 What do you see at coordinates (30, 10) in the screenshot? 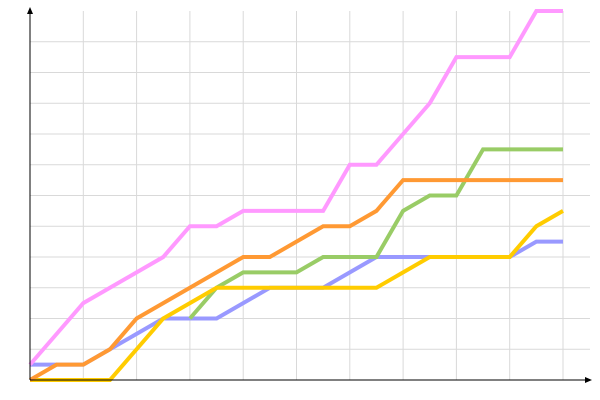
I see `y-axis-arrow-icon` at bounding box center [30, 10].